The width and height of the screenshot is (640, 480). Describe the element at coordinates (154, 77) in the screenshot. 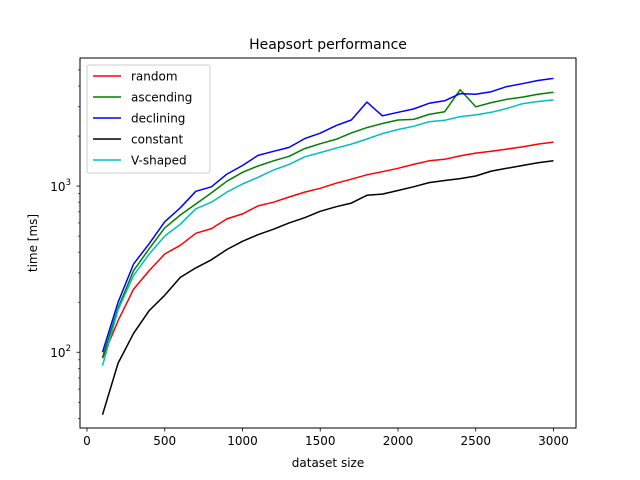

I see `legend-label-0: random` at that location.